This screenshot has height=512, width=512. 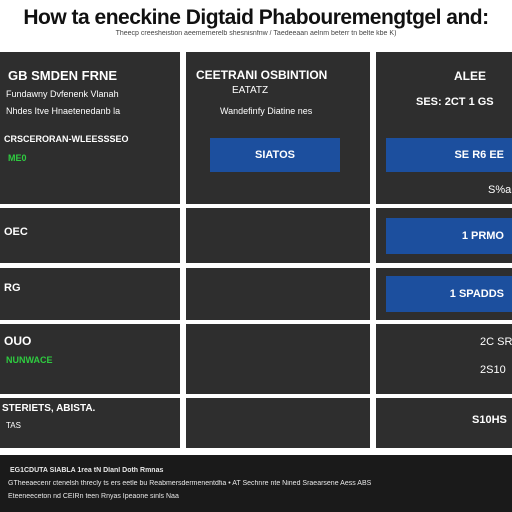 What do you see at coordinates (63, 75) in the screenshot?
I see `col1-title: GB SMDEN FRNE` at bounding box center [63, 75].